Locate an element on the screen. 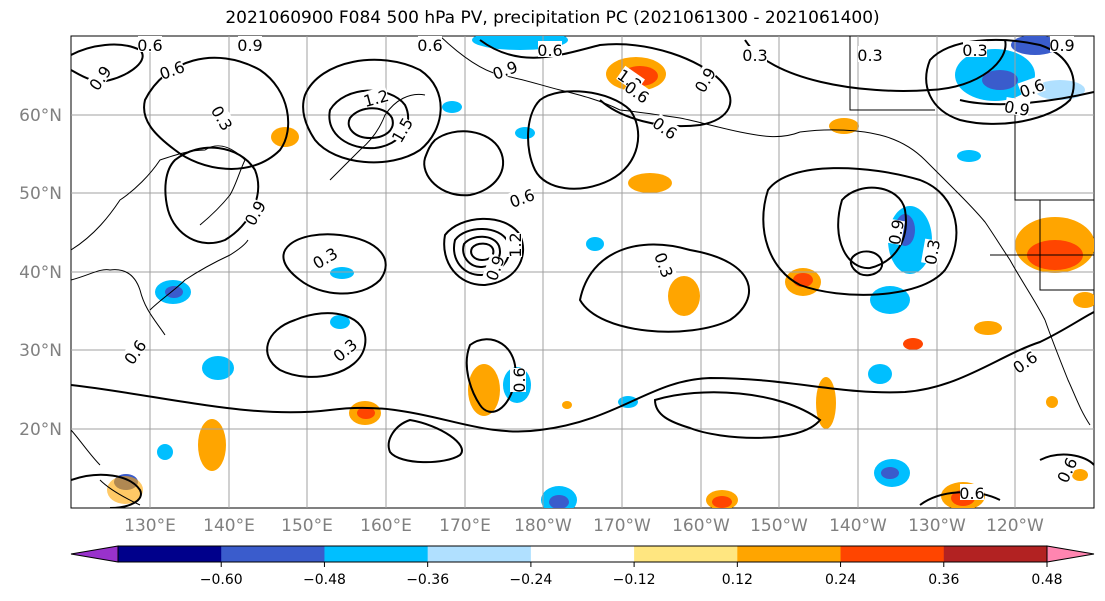 The height and width of the screenshot is (601, 1105). colorbar-tick-label: 0.24 is located at coordinates (840, 580).